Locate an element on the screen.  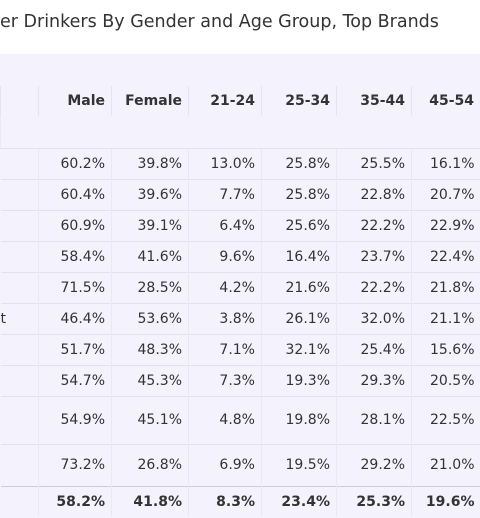
table-row: t 46.4% 53.6% 3.8% 26.1% 32.0% 21.1% is located at coordinates (240, 318).